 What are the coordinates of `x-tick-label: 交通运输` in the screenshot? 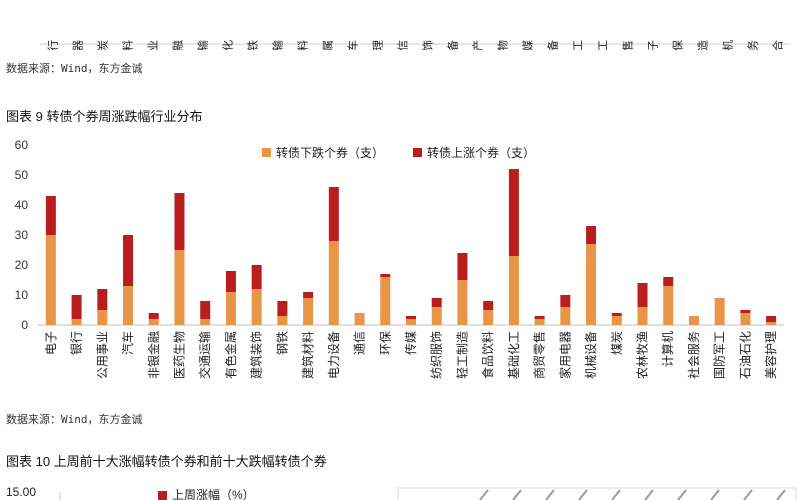 It's located at (204, 355).